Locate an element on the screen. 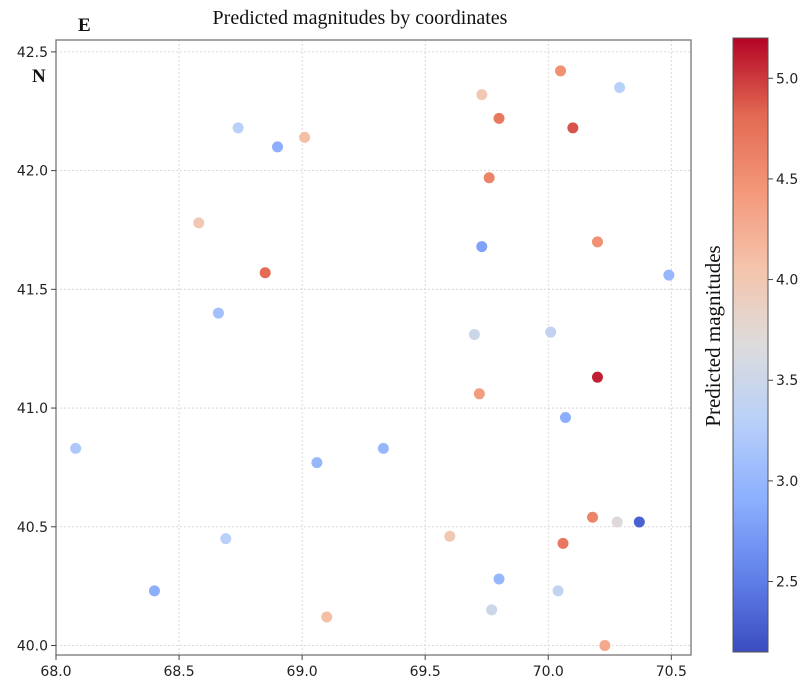 This screenshot has height=680, width=802. colorbar-tick-label: 4.5 is located at coordinates (787, 180).